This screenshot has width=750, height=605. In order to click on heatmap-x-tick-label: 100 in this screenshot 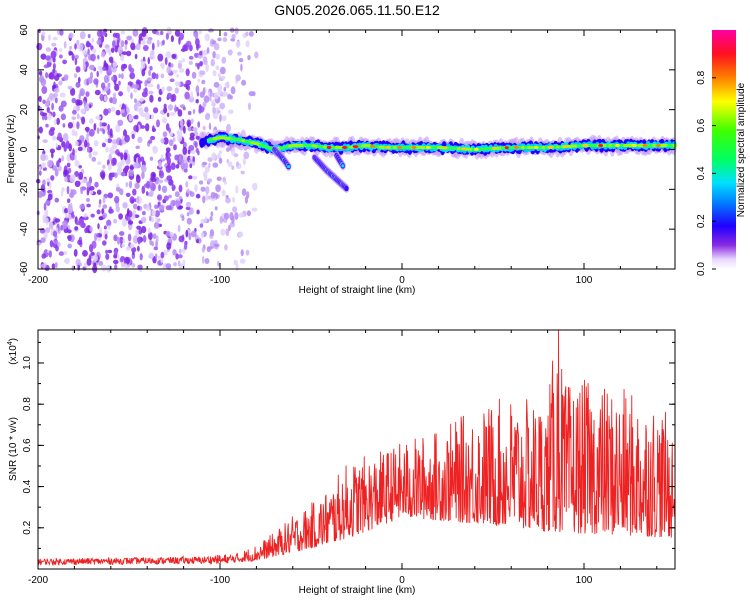, I will do `click(584, 280)`.